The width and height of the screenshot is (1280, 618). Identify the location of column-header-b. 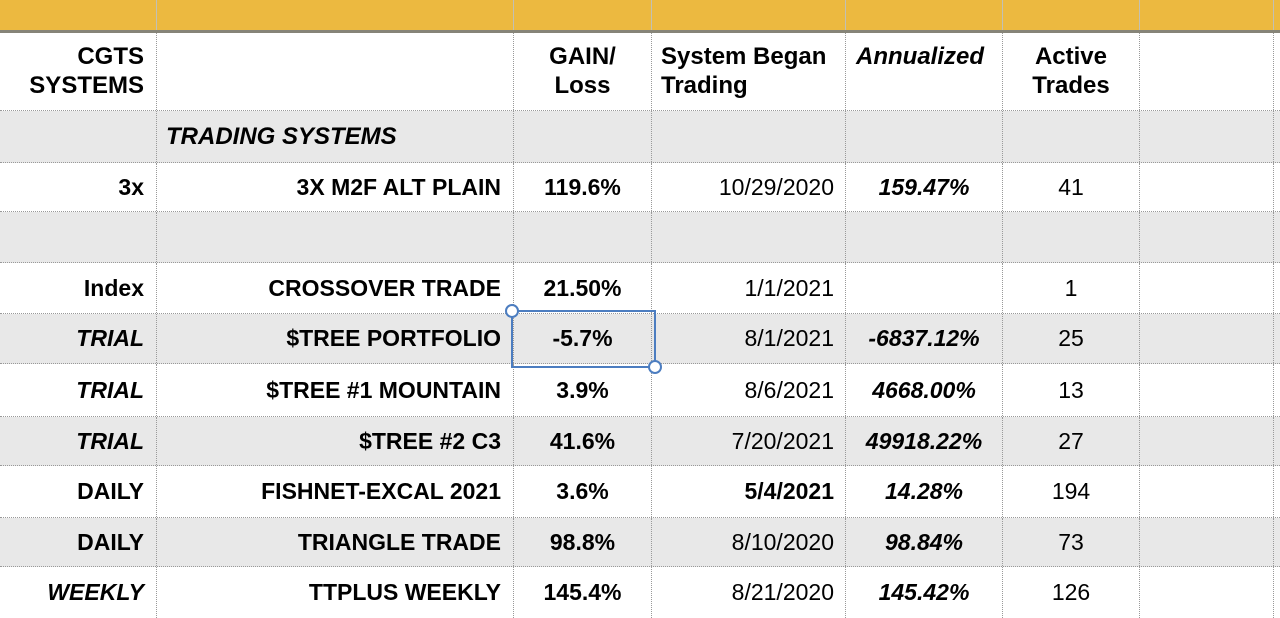
(335, 15).